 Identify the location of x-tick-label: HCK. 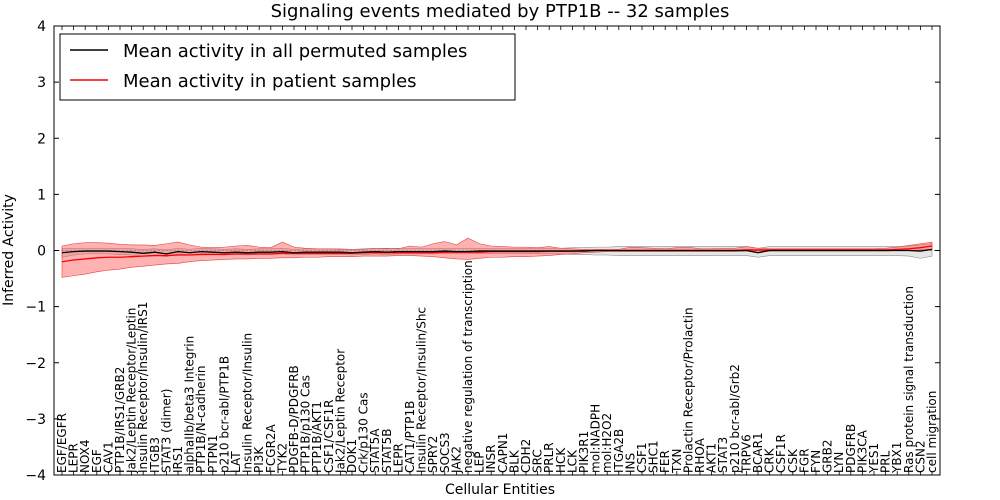
(561, 460).